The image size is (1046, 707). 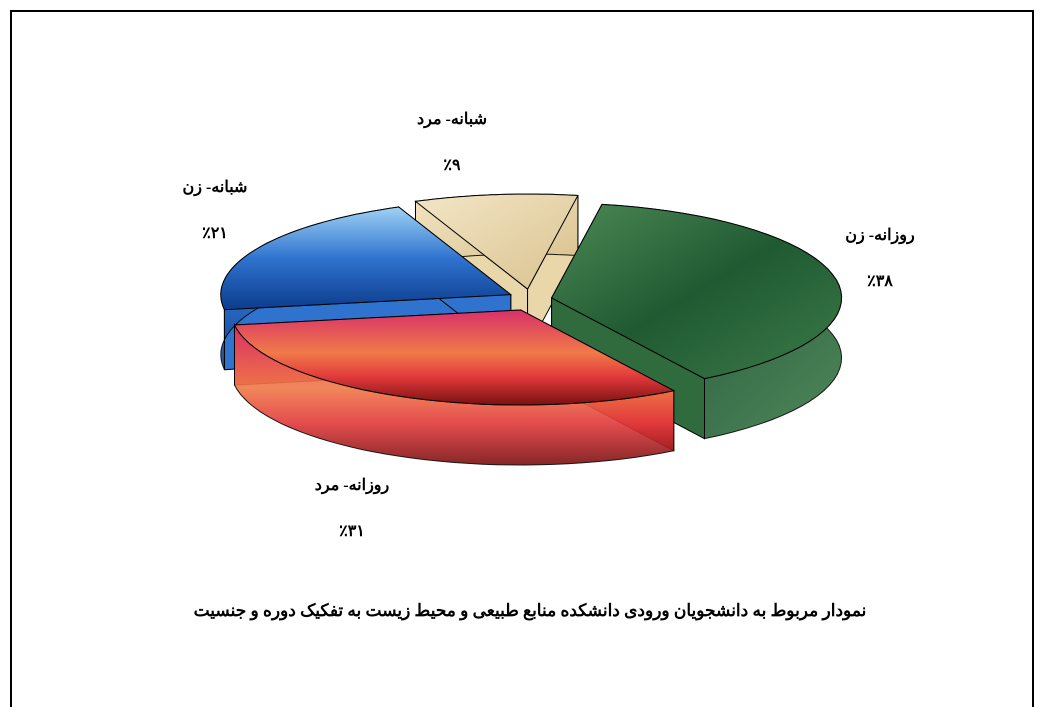 I want to click on value-label: ٪۲۱, so click(x=215, y=233).